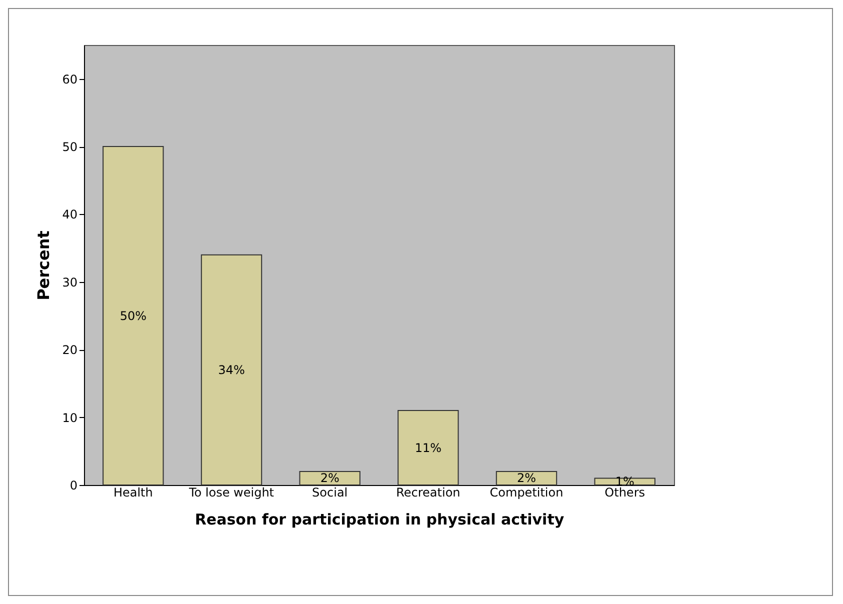 This screenshot has width=843, height=604. I want to click on y-tick-label: 50, so click(70, 147).